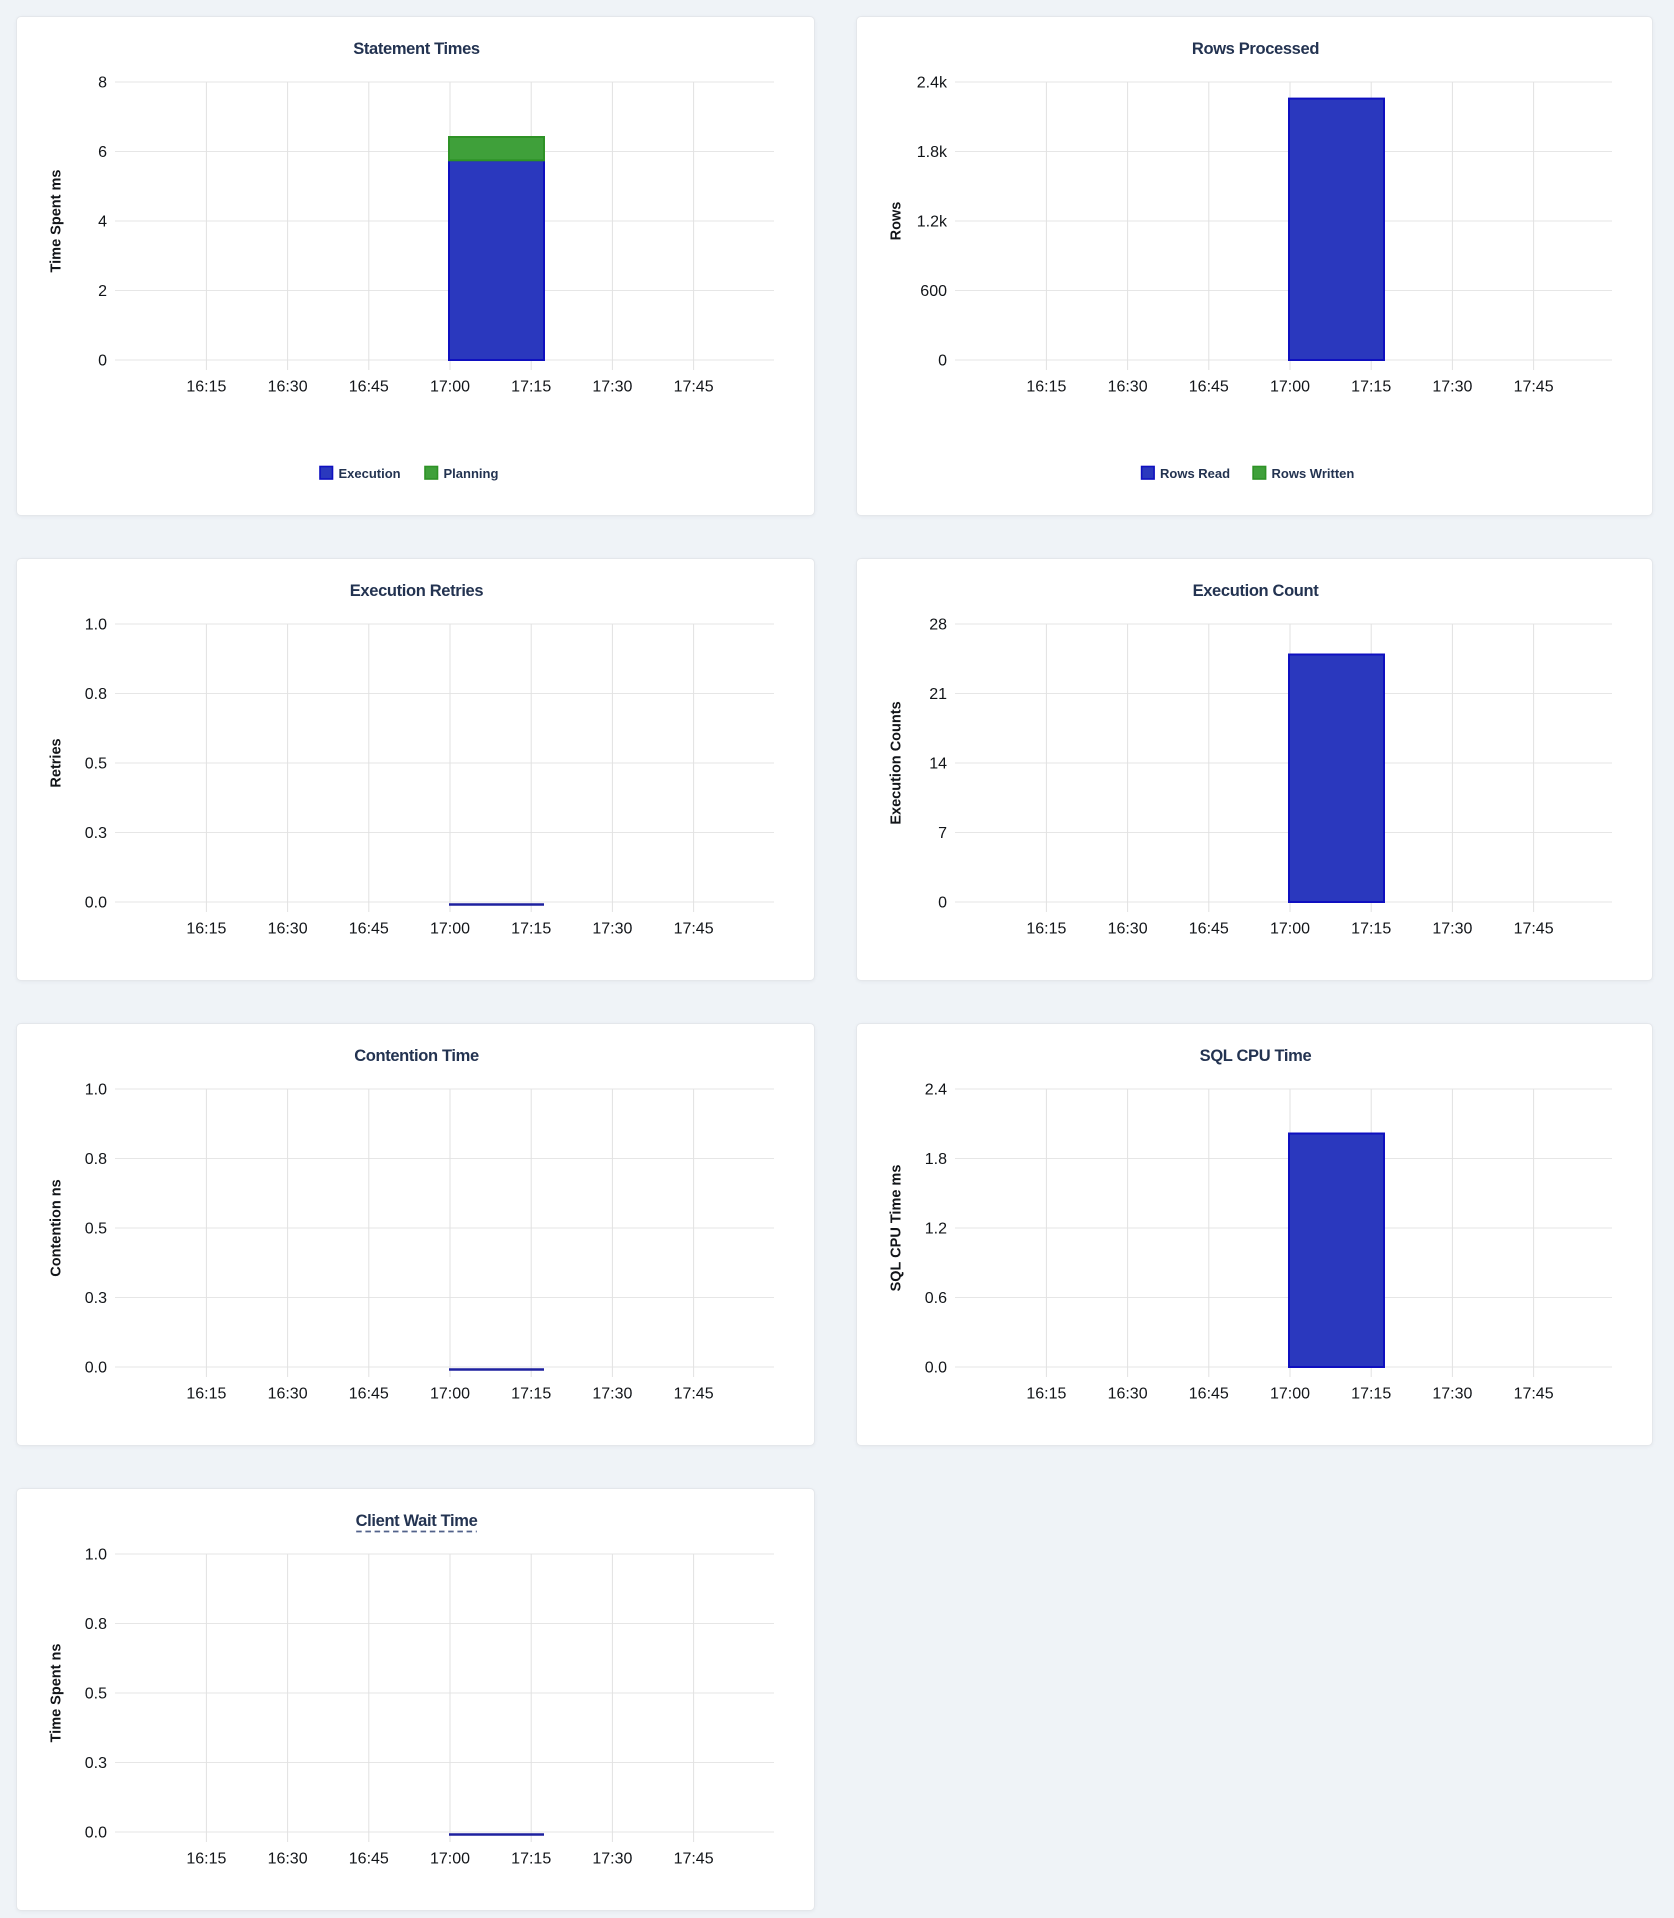 This screenshot has width=1674, height=1918. Describe the element at coordinates (416, 49) in the screenshot. I see `svg-text: Statement Times` at that location.